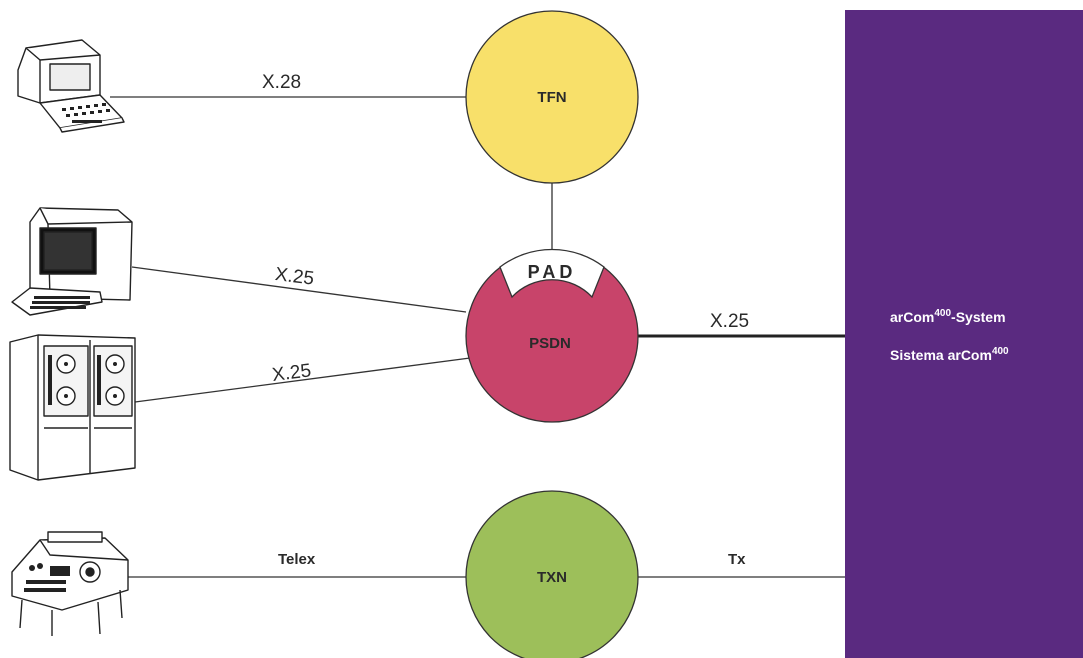 The image size is (1083, 658). I want to click on telex-machine-icon, so click(70, 583).